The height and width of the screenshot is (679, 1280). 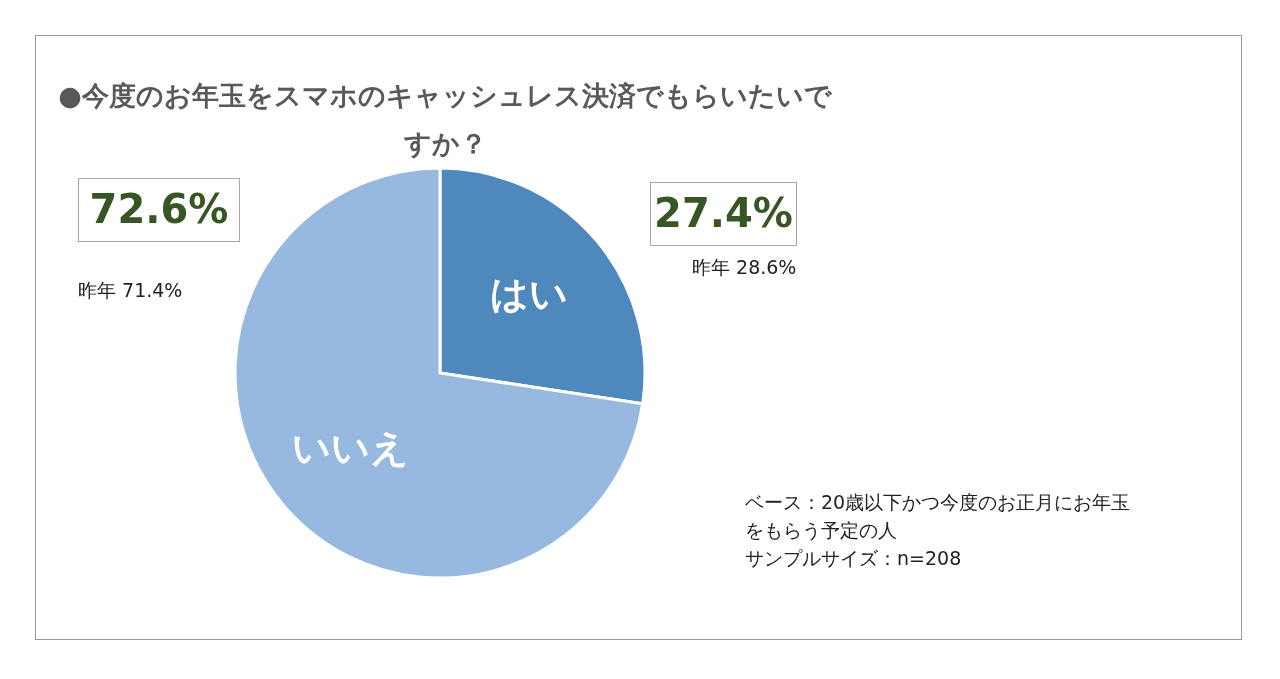 What do you see at coordinates (159, 210) in the screenshot?
I see `data-label: 72.6%` at bounding box center [159, 210].